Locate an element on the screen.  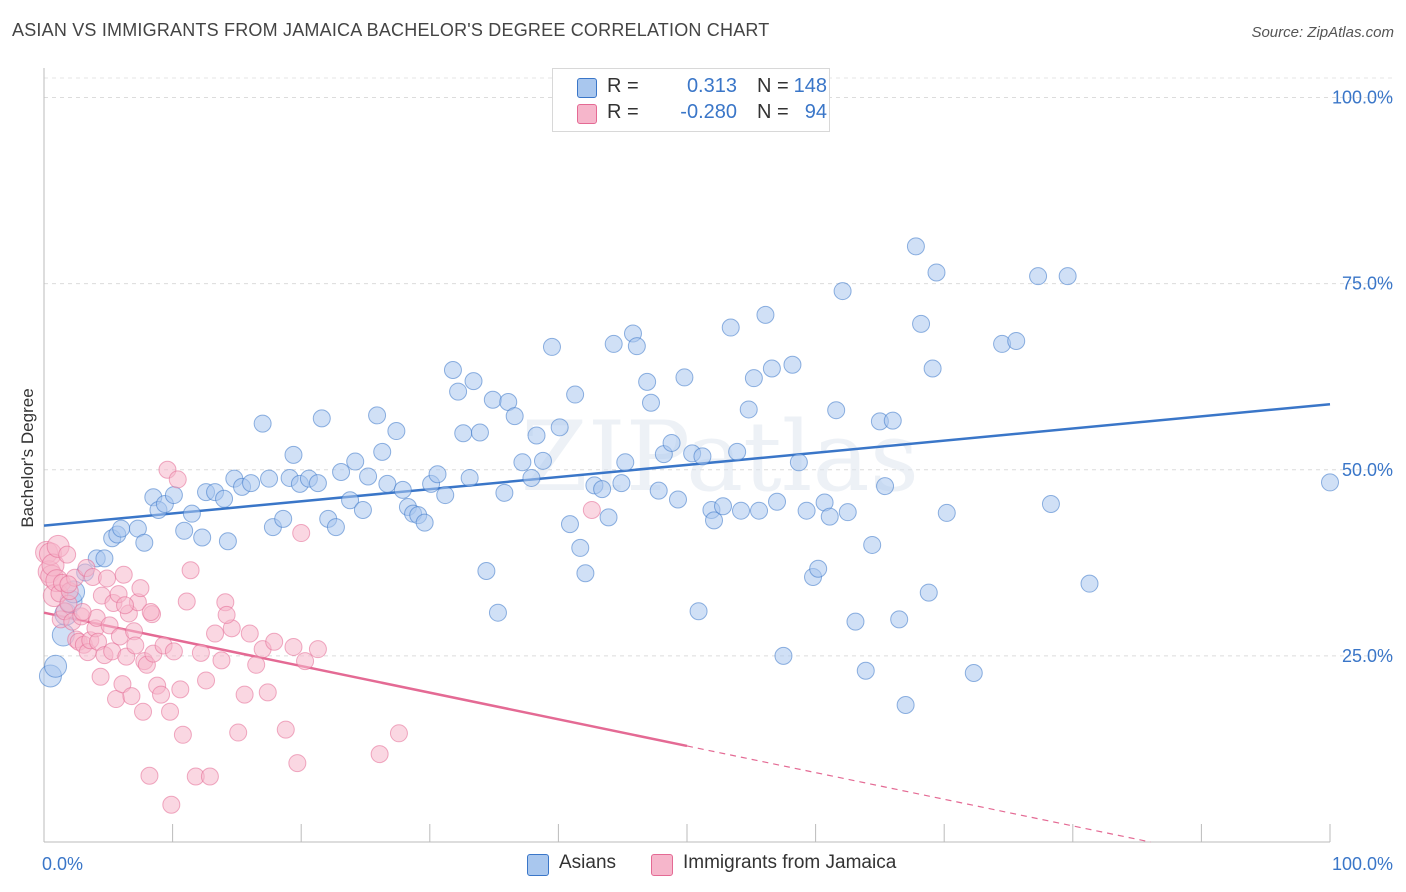
y-tick-label: 100.0% is located at coordinates (1362, 98).